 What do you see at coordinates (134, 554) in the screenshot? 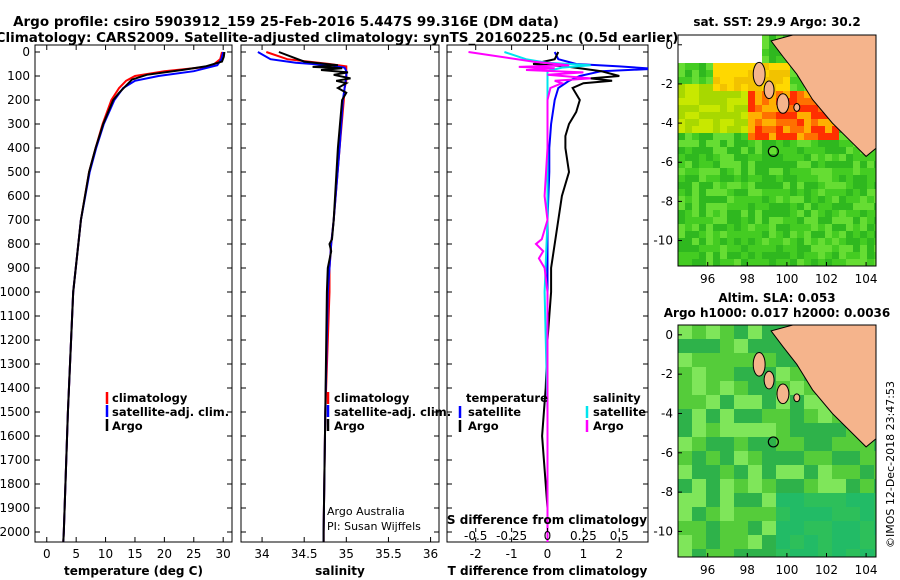
I see `x-tick-label: 15` at bounding box center [134, 554].